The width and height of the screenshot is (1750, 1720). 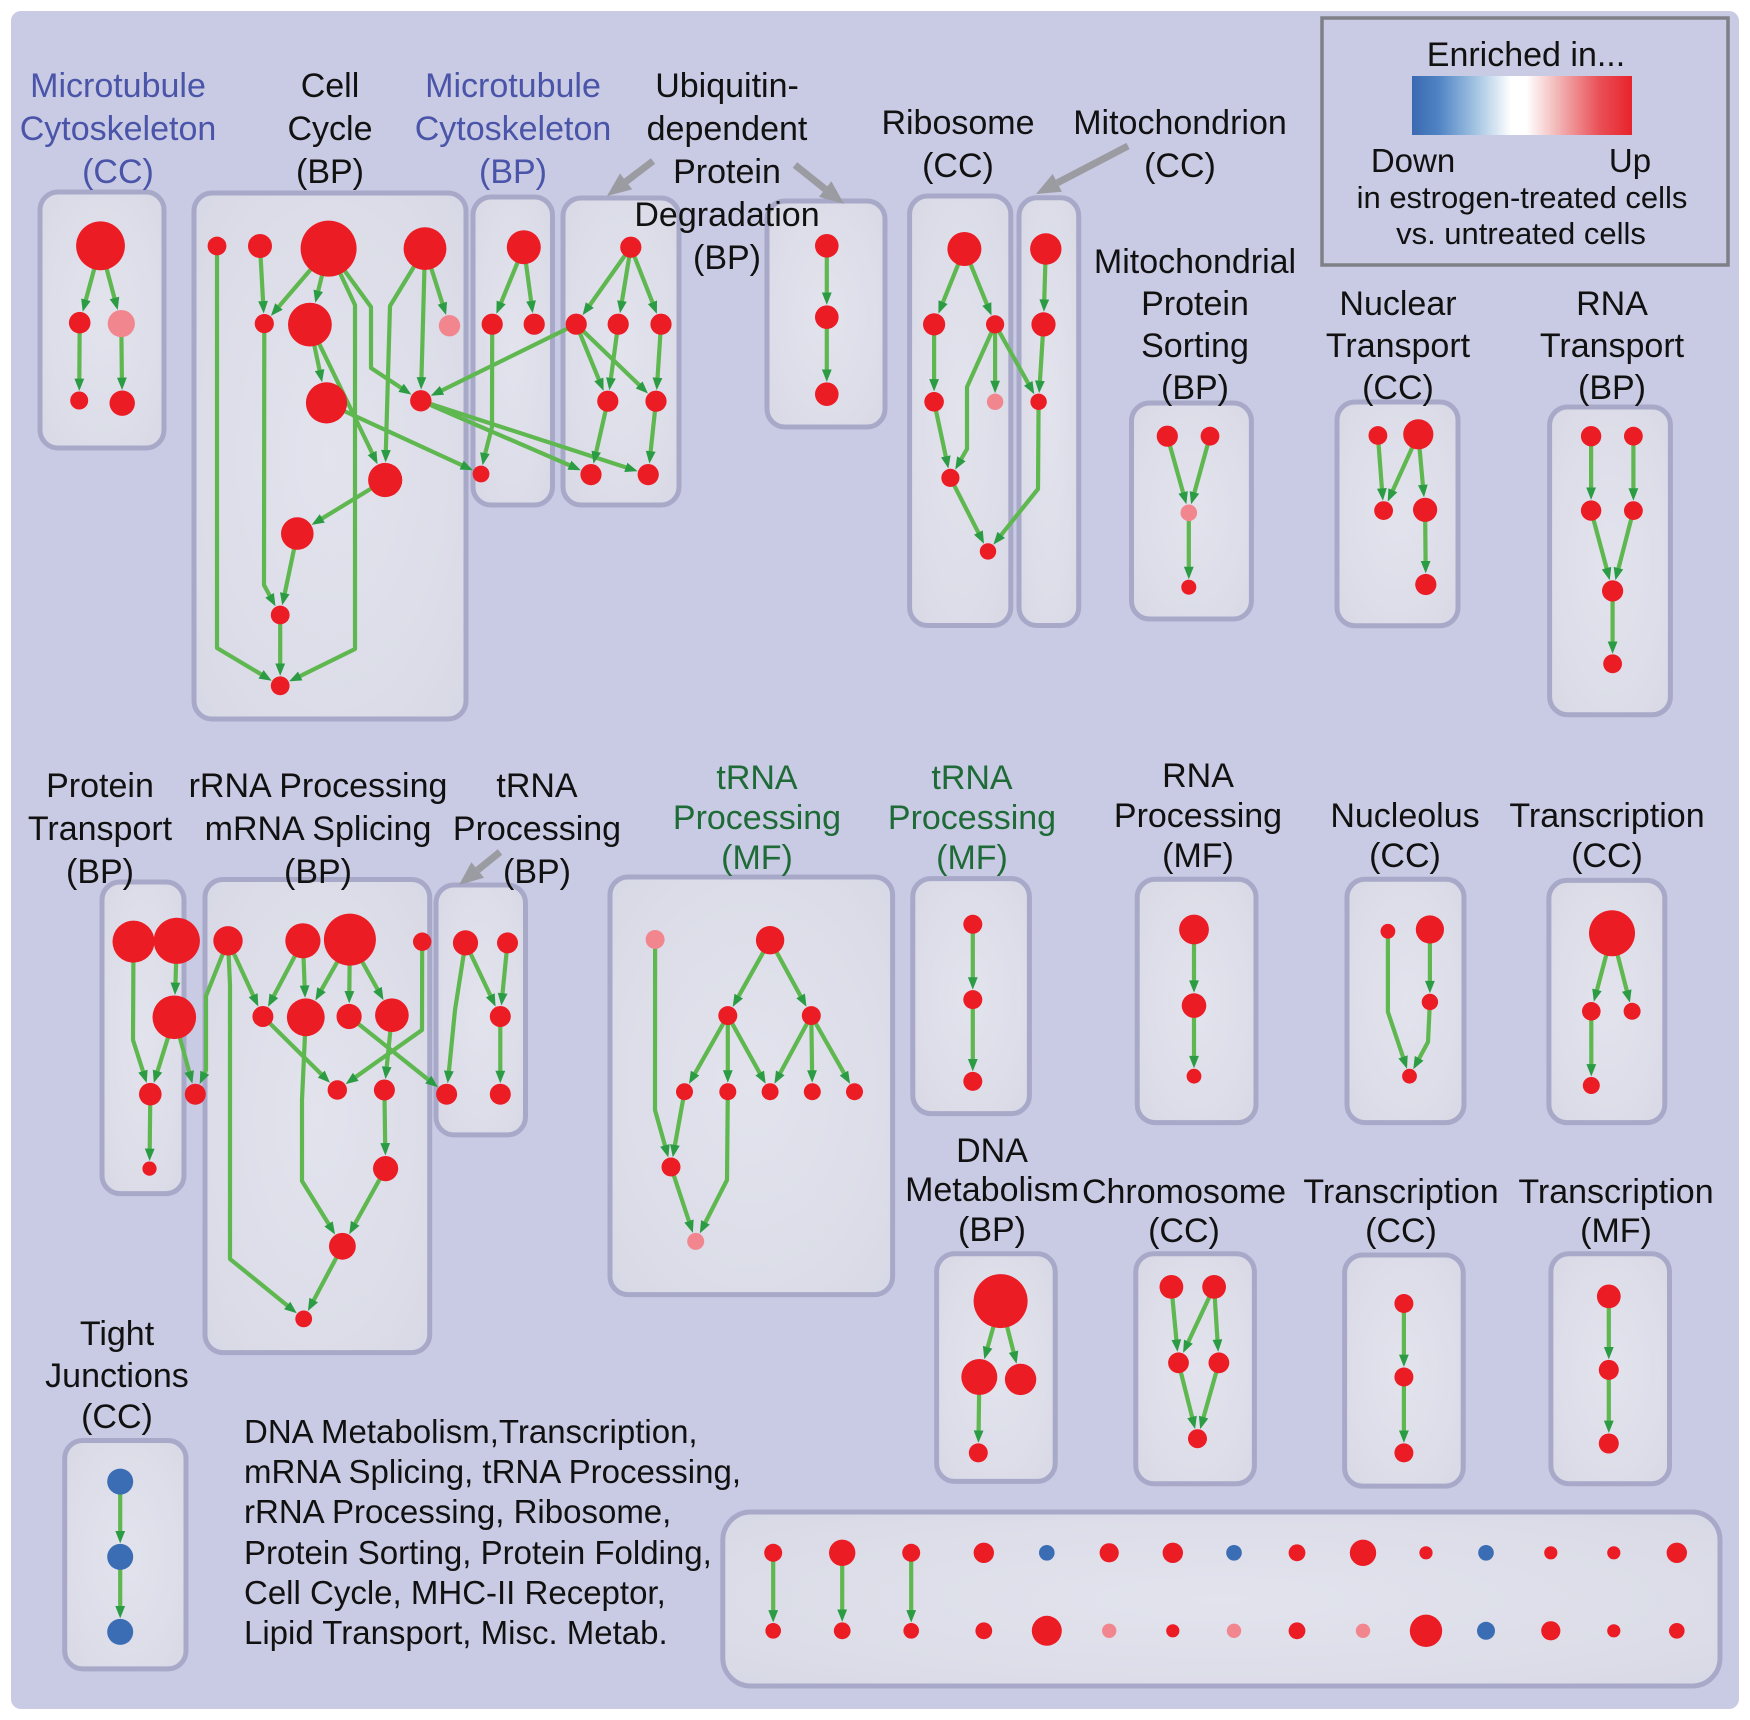 I want to click on svg-text: Nucleolus, so click(x=1404, y=816).